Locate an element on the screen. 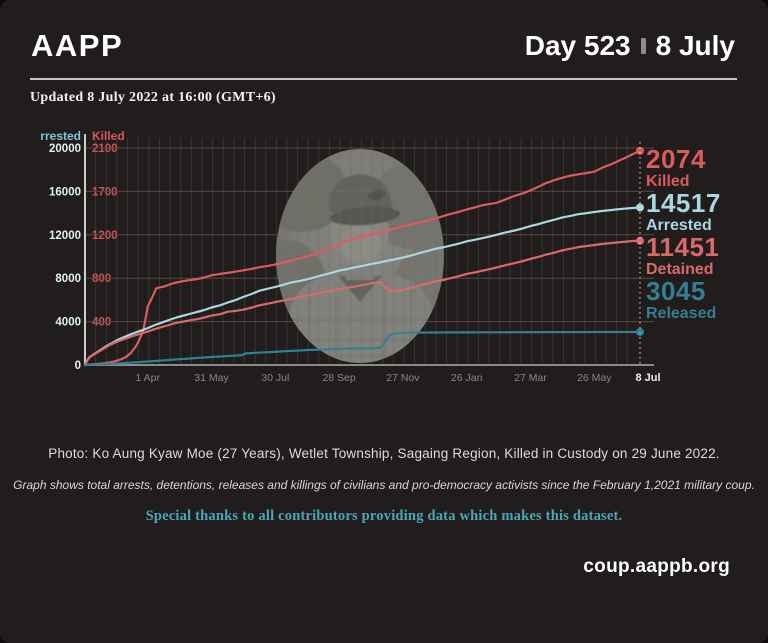 This screenshot has width=768, height=643. detained-total: 11451 is located at coordinates (683, 247).